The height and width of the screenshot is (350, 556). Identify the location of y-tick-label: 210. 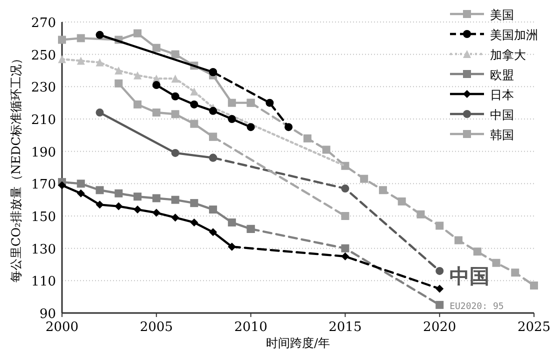
(43, 120).